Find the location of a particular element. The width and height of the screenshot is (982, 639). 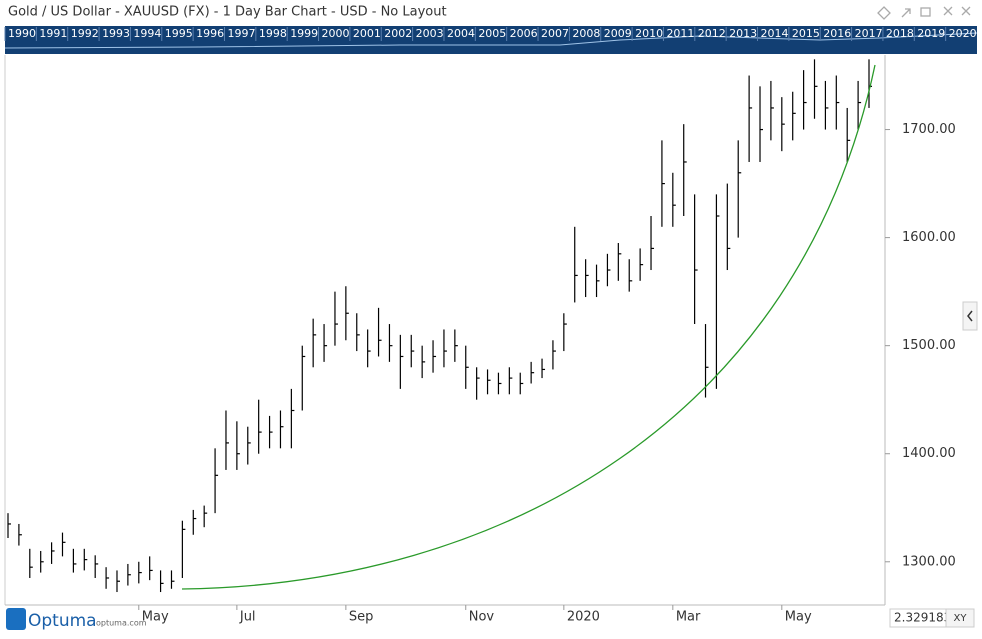

y-tick-label: 1700.00 is located at coordinates (929, 129).